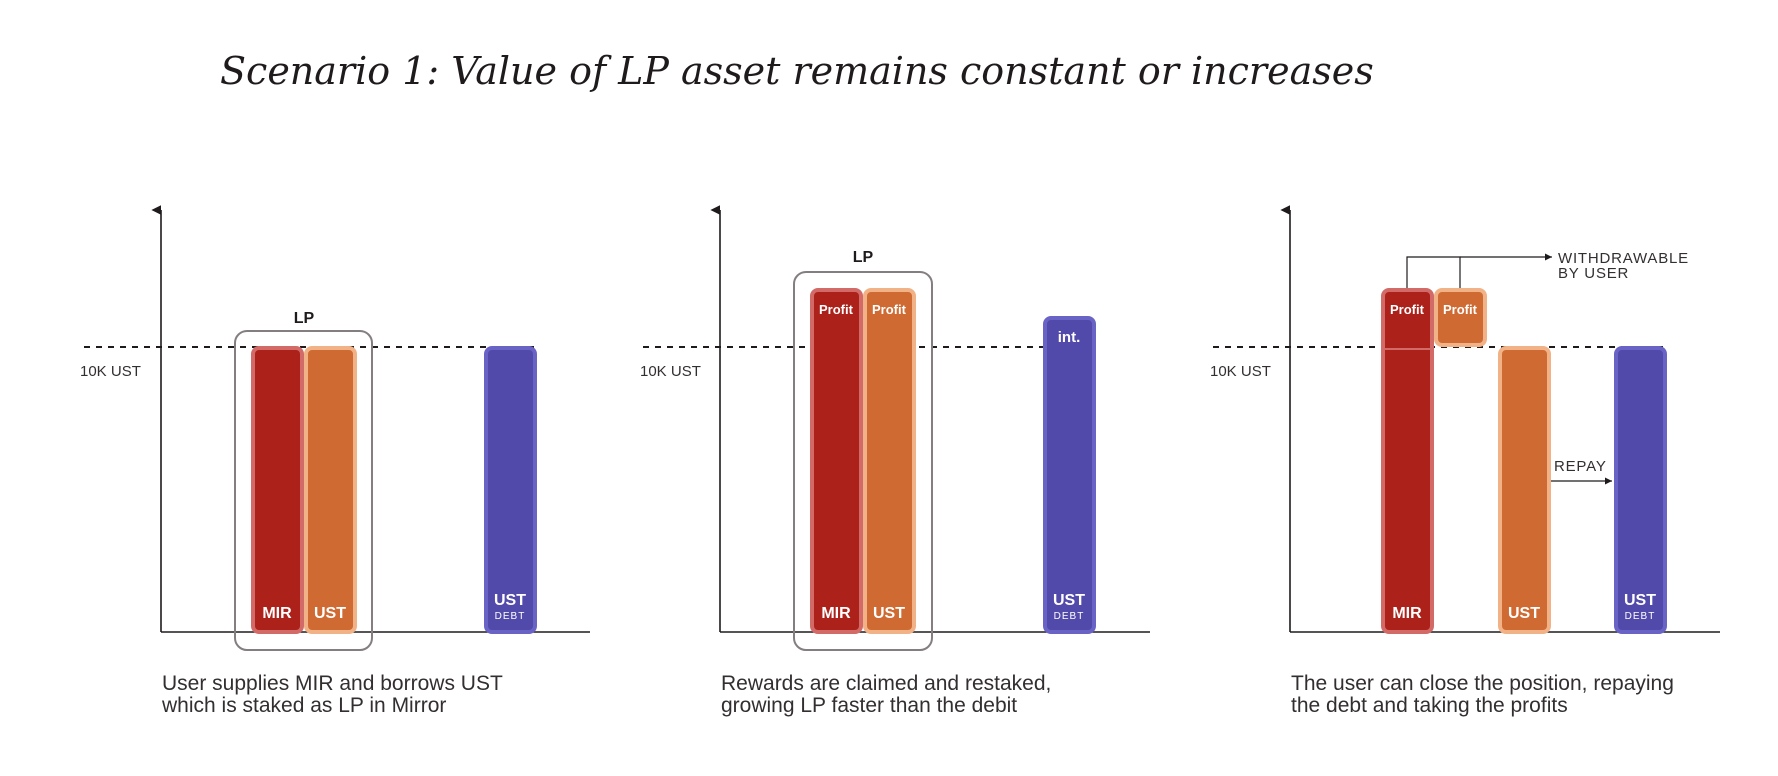  What do you see at coordinates (869, 705) in the screenshot?
I see `caption-line-2: growing LP faster than the debit` at bounding box center [869, 705].